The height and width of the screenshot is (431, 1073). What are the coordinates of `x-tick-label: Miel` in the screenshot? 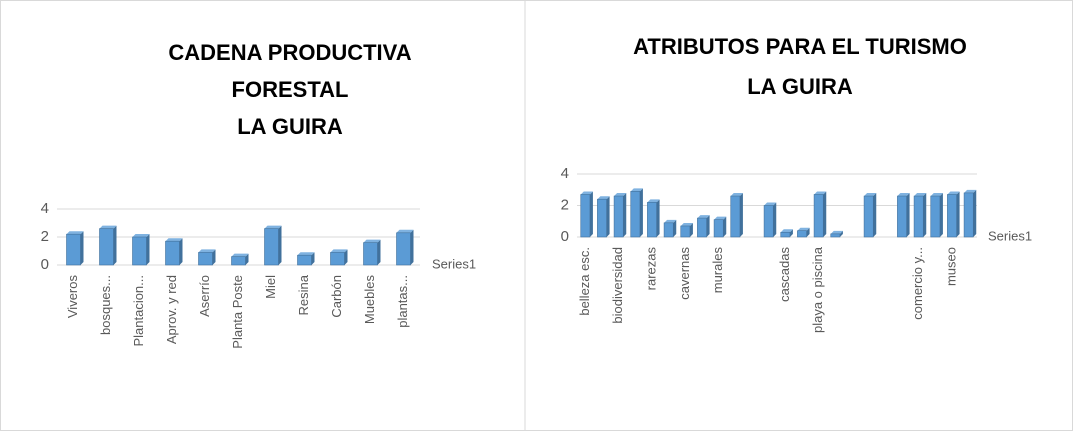 It's located at (270, 287).